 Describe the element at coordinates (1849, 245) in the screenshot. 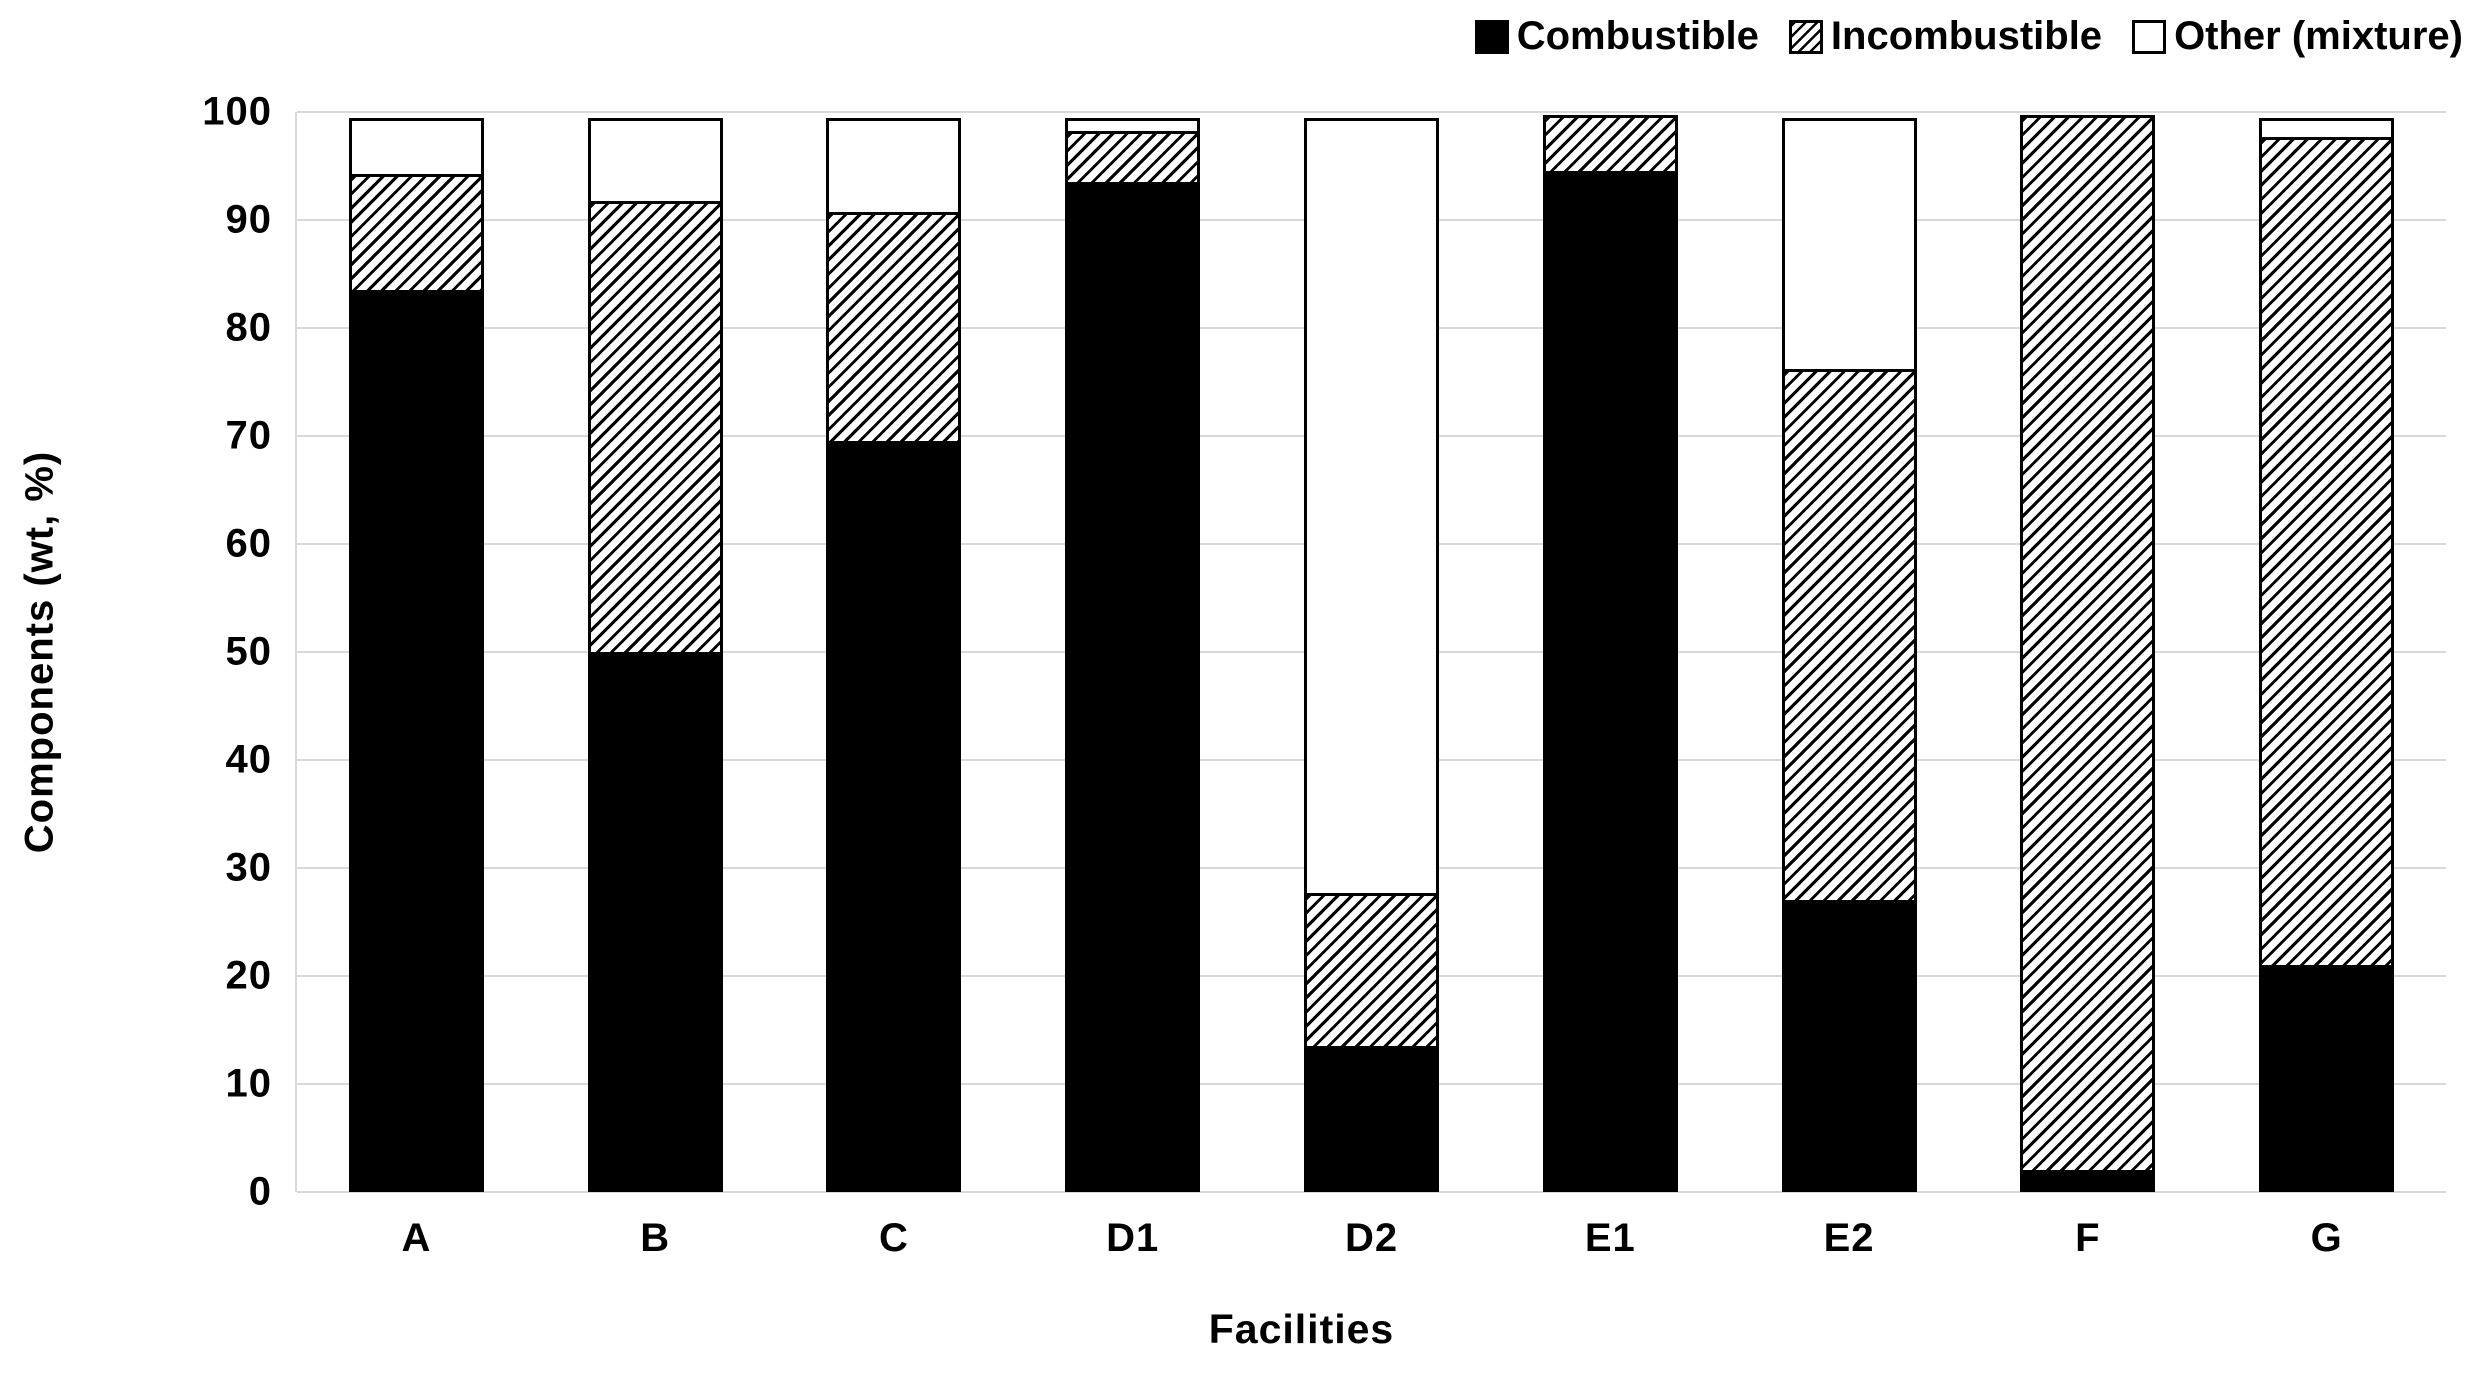

I see `bar-segment-E2-white` at that location.